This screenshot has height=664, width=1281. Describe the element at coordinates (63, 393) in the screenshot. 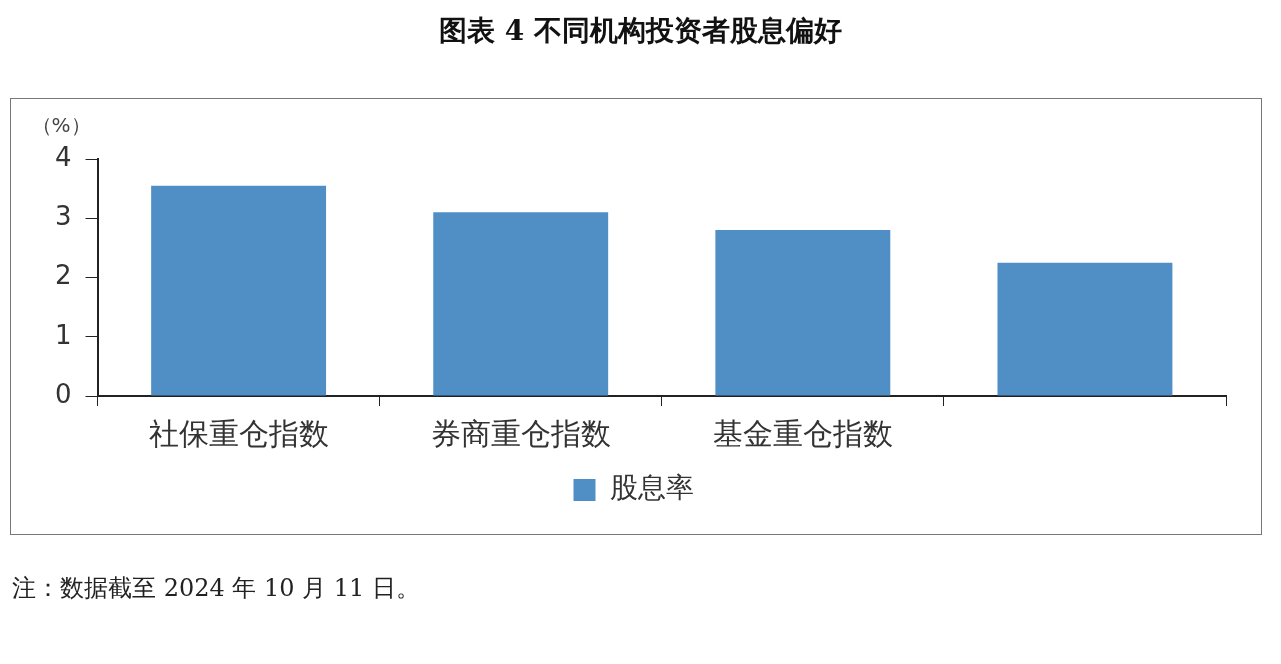

I see `y-tick-label: 0` at that location.